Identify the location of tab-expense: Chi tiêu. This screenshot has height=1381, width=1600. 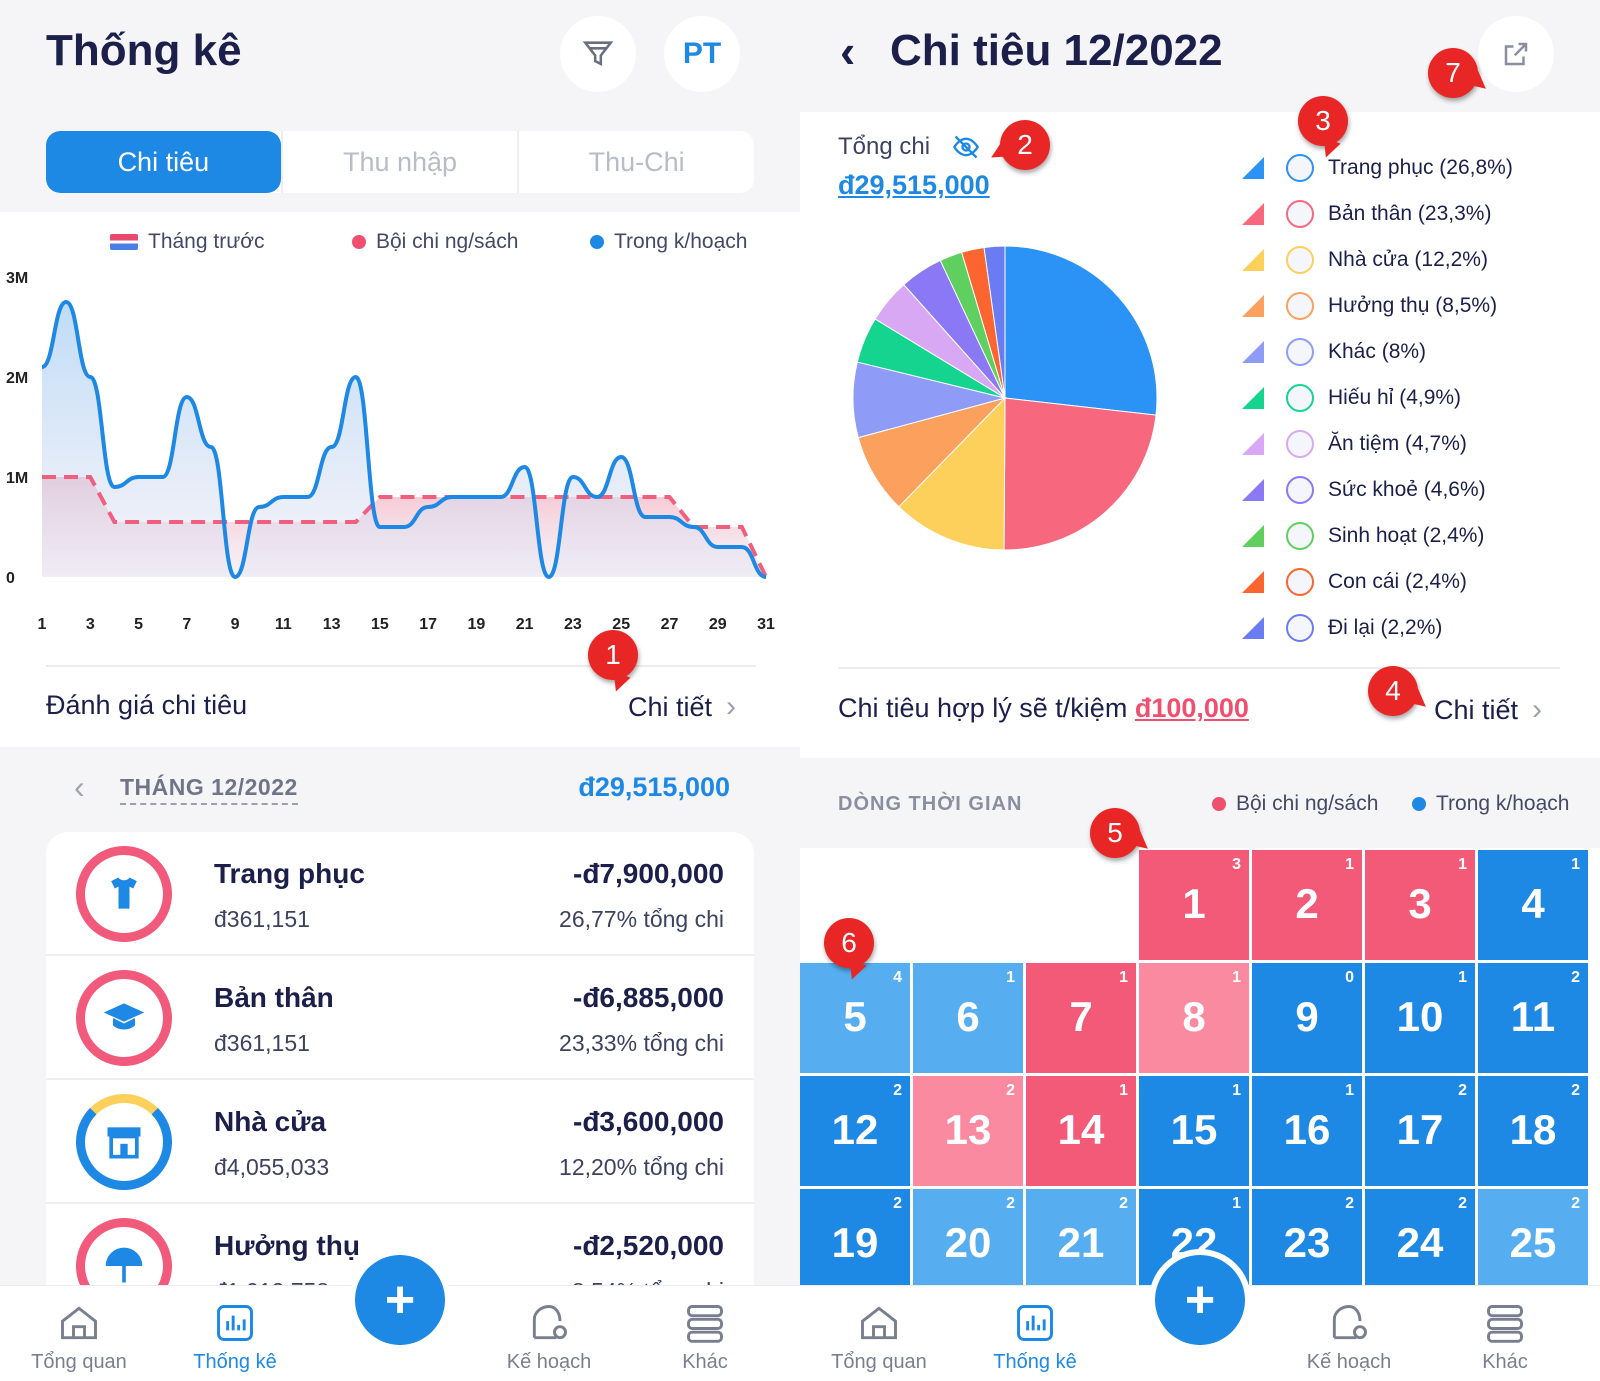
(163, 162).